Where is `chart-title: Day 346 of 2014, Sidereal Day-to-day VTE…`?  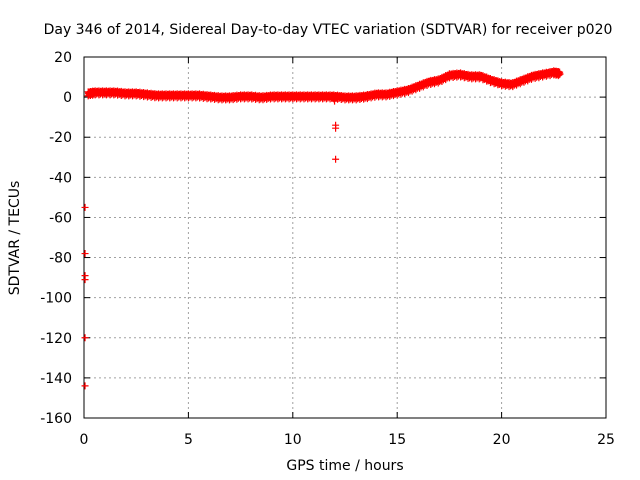 chart-title: Day 346 of 2014, Sidereal Day-to-day VTE… is located at coordinates (328, 30).